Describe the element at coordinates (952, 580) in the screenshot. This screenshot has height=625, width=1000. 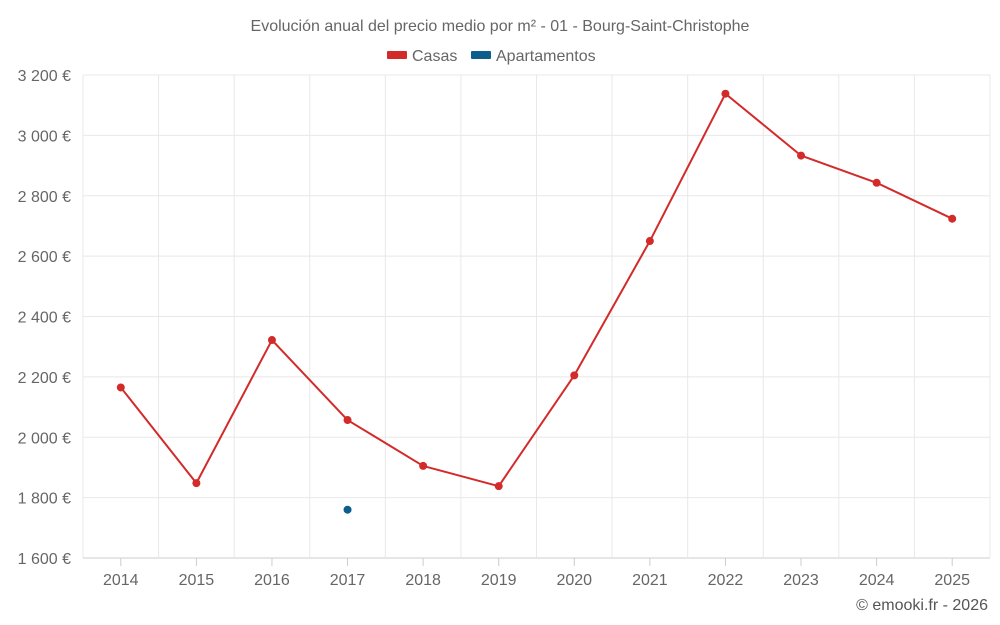
I see `x-tick-label: 2025` at that location.